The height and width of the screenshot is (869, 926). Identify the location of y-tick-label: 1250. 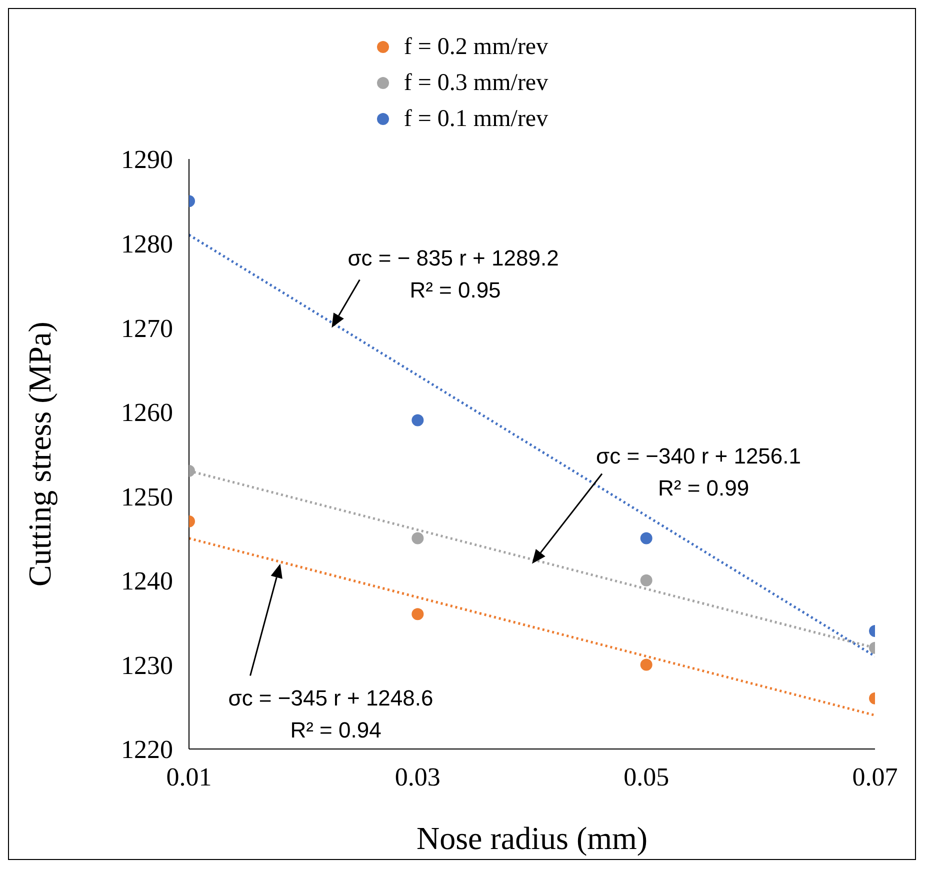
(147, 497).